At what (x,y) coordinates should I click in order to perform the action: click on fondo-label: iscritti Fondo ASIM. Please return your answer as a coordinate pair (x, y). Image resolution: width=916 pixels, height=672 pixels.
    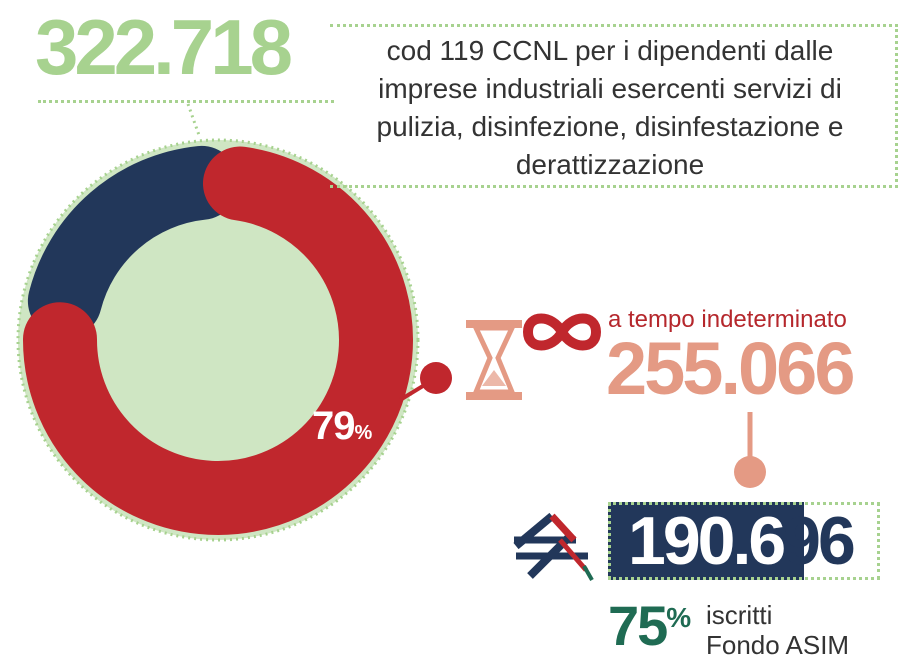
    Looking at the image, I should click on (777, 630).